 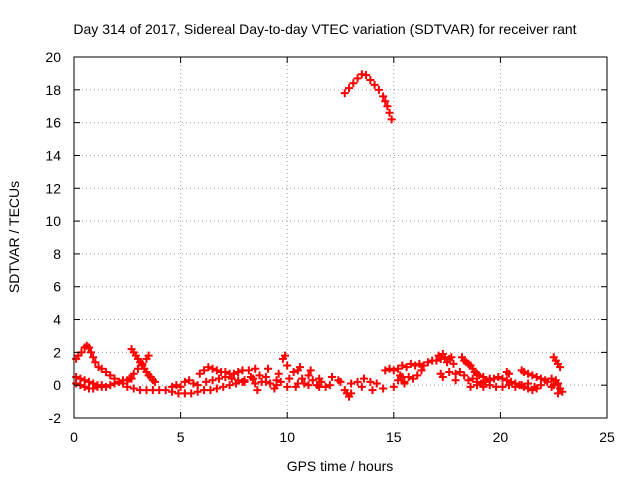 I want to click on y-tick-label: 16, so click(x=53, y=123).